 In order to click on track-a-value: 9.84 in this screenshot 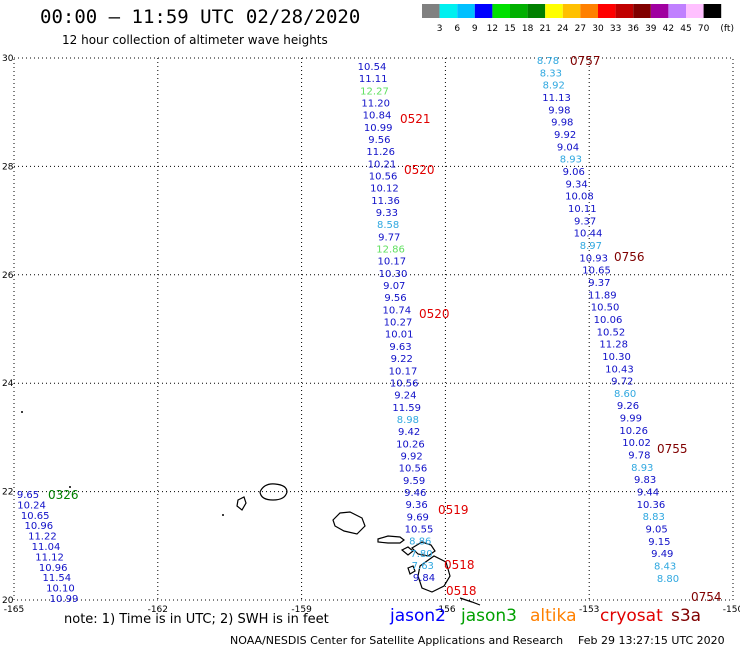, I will do `click(424, 578)`.